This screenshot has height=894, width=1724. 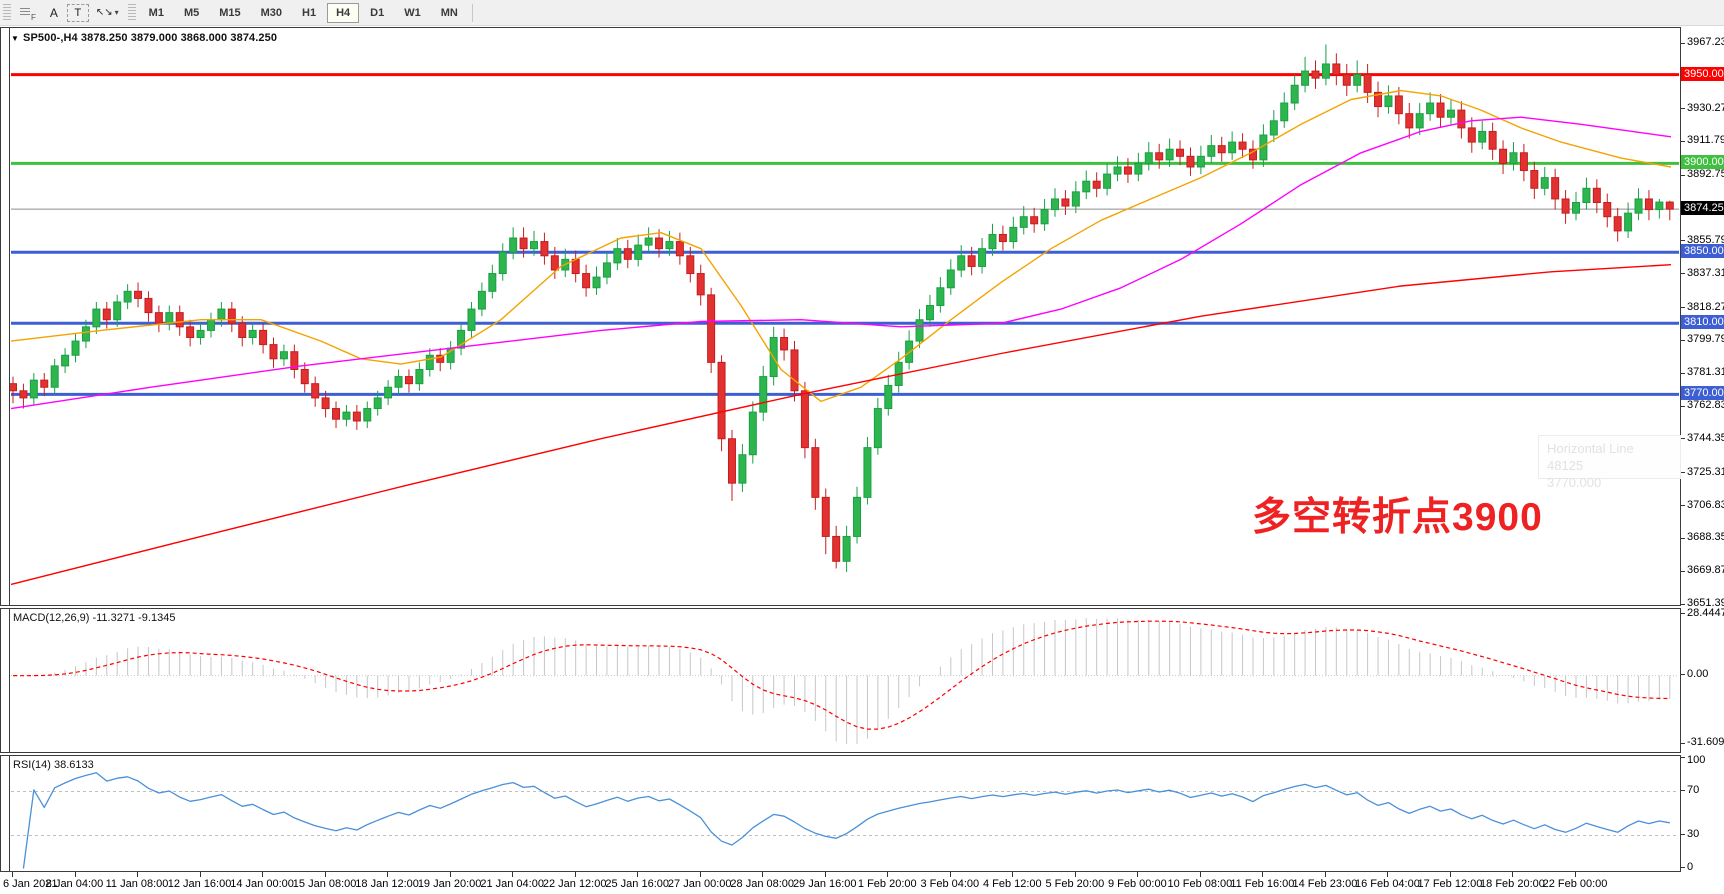 I want to click on toolbar: F A T ↖↘ ▾ M1 M5 M15 M30 H1 H4 D1 W1 MN, so click(x=862, y=13).